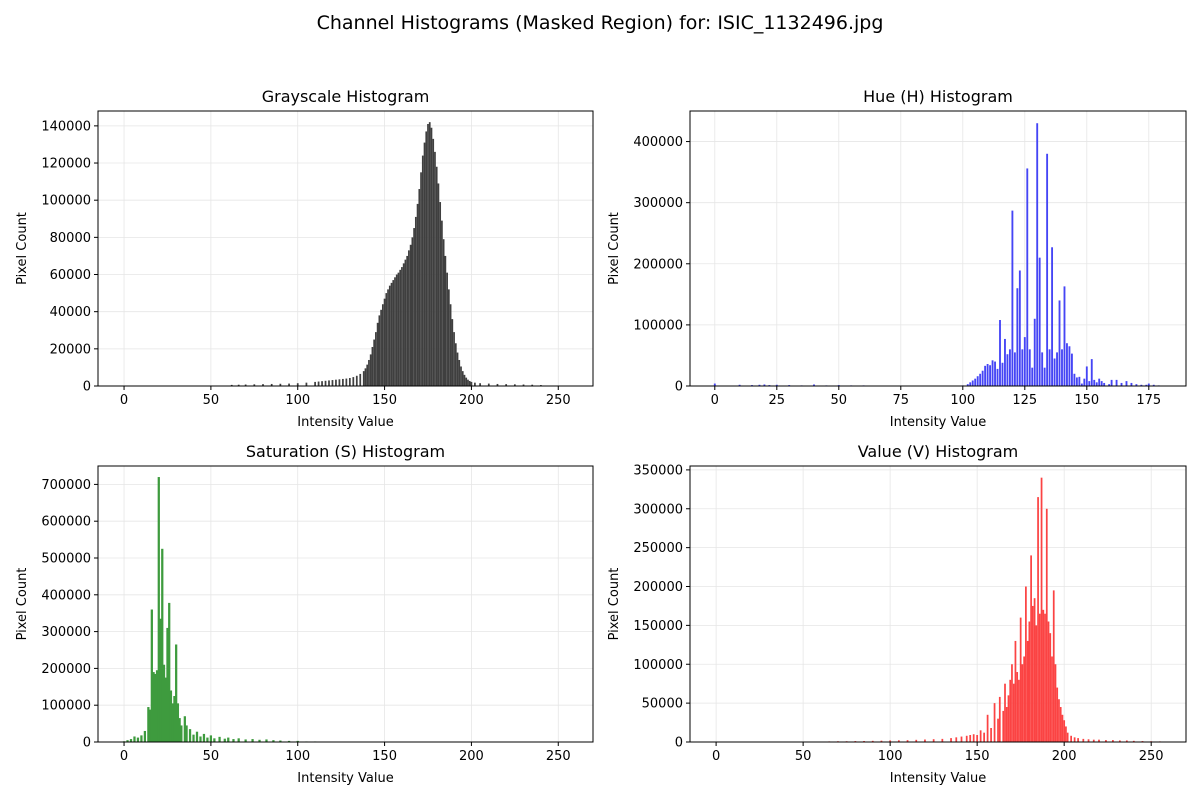 The width and height of the screenshot is (1200, 800). What do you see at coordinates (658, 470) in the screenshot?
I see `y-tick-label: 350000` at bounding box center [658, 470].